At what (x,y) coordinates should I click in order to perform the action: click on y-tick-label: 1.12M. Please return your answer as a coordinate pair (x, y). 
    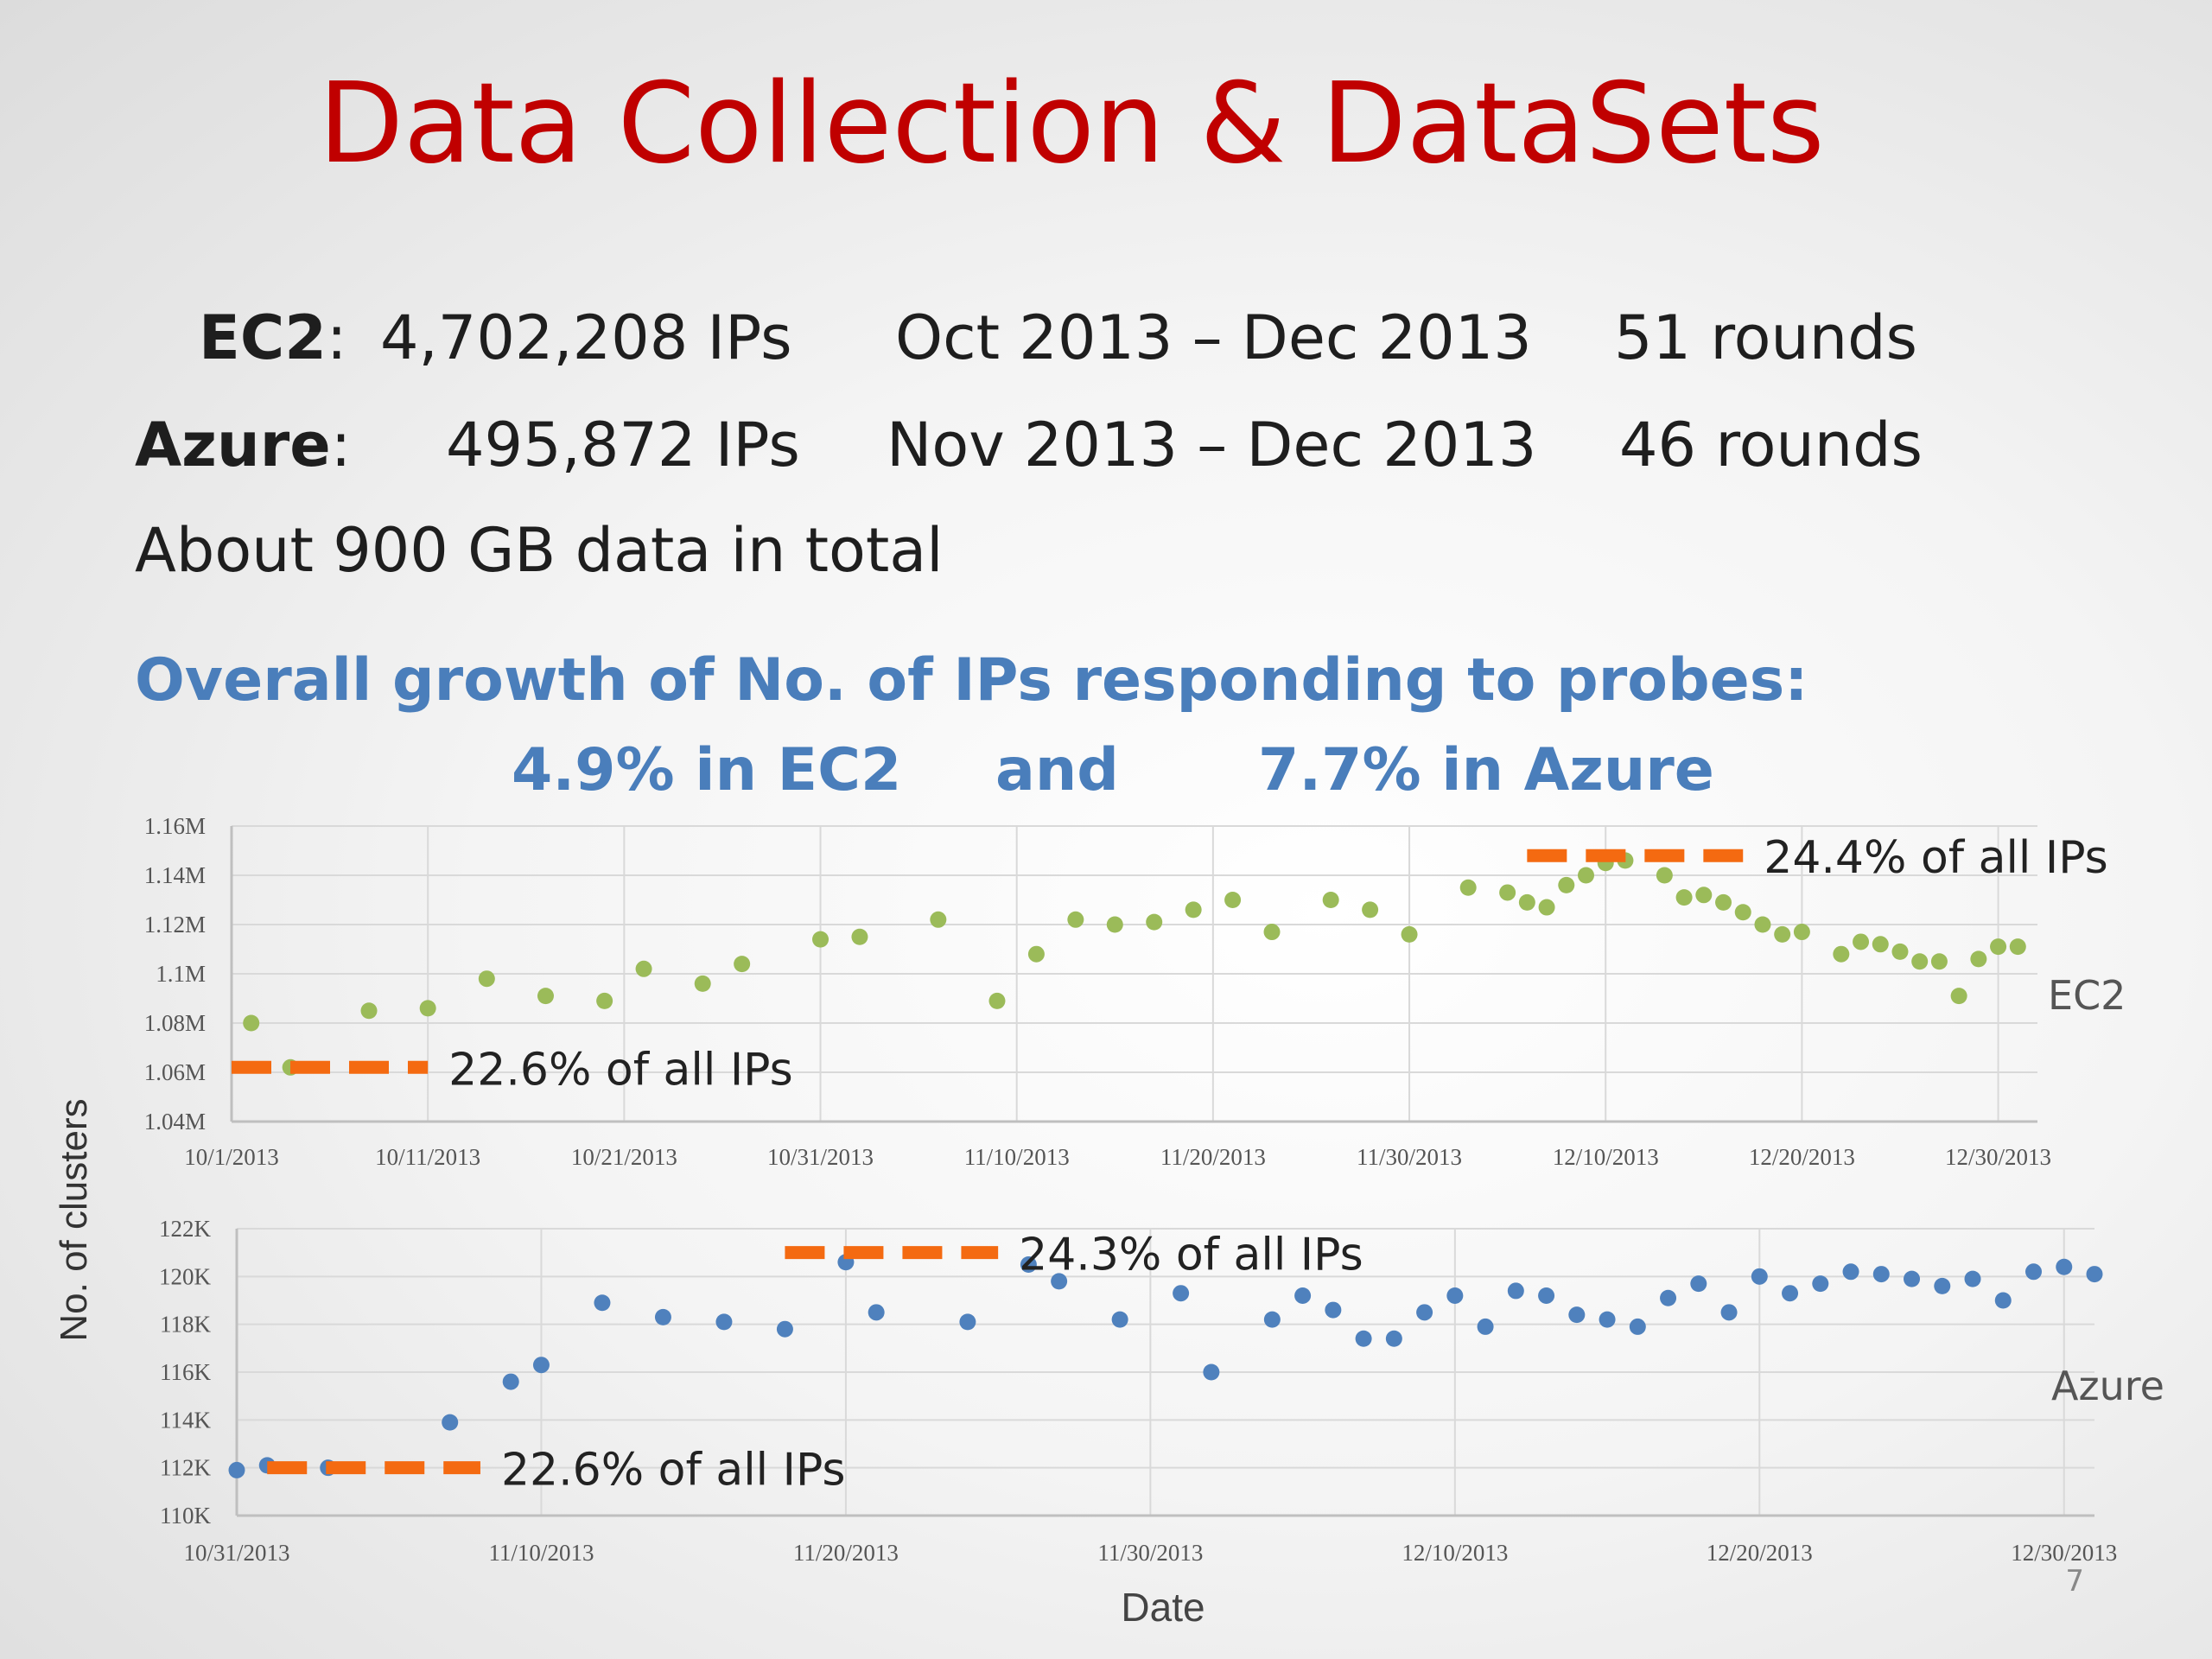
    Looking at the image, I should click on (175, 925).